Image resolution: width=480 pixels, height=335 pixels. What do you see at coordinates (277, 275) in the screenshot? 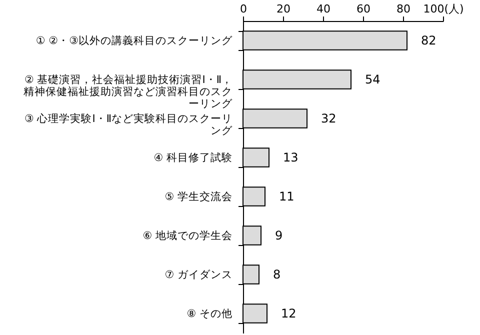
I see `data-label: 8` at bounding box center [277, 275].